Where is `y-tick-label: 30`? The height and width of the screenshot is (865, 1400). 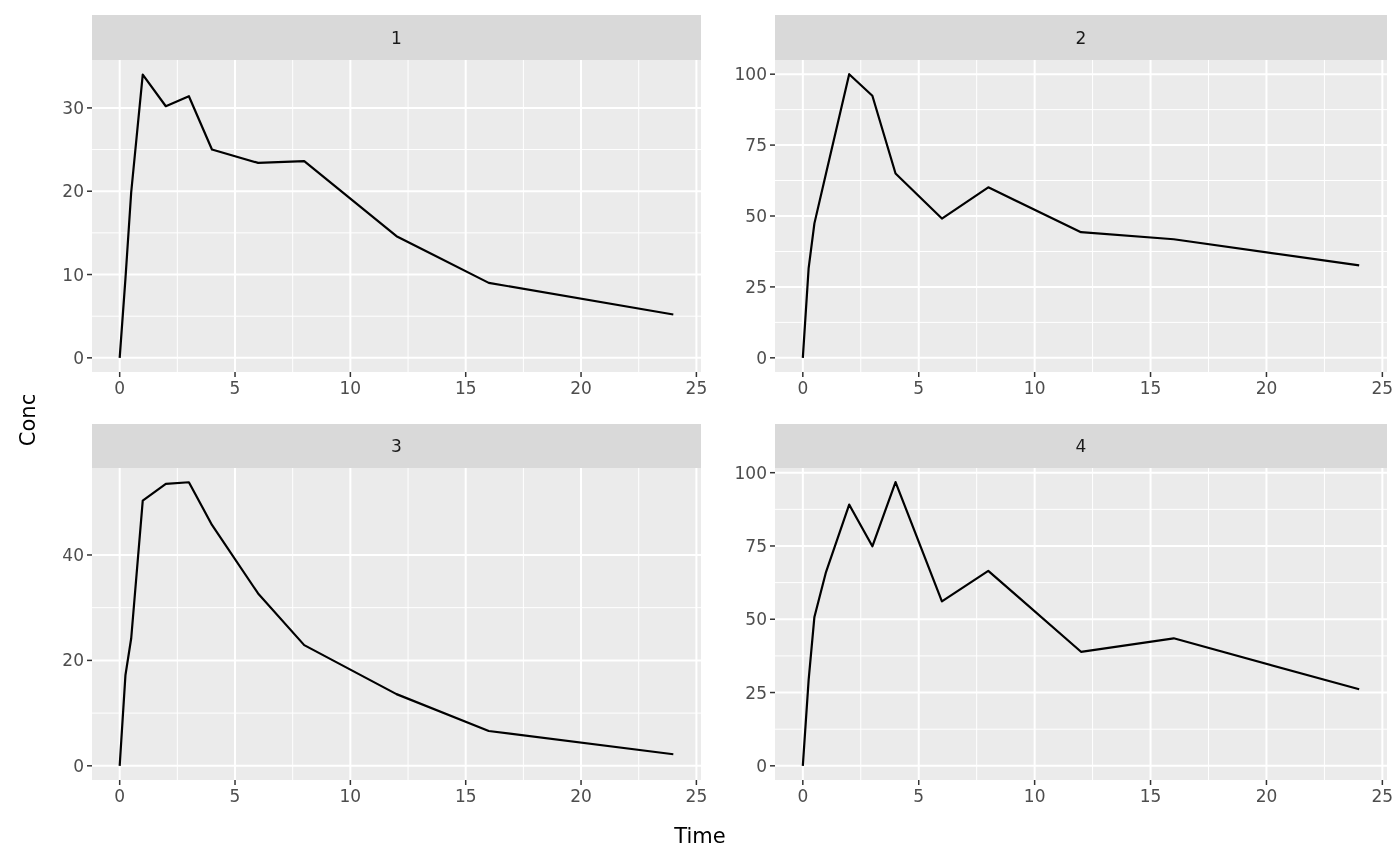 y-tick-label: 30 is located at coordinates (73, 107).